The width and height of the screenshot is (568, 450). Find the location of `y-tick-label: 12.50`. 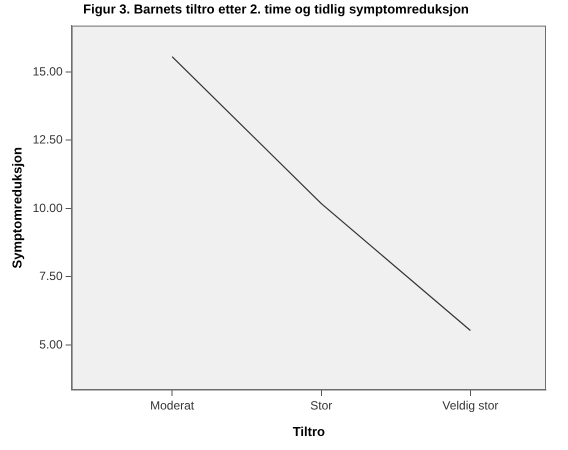

y-tick-label: 12.50 is located at coordinates (47, 139).